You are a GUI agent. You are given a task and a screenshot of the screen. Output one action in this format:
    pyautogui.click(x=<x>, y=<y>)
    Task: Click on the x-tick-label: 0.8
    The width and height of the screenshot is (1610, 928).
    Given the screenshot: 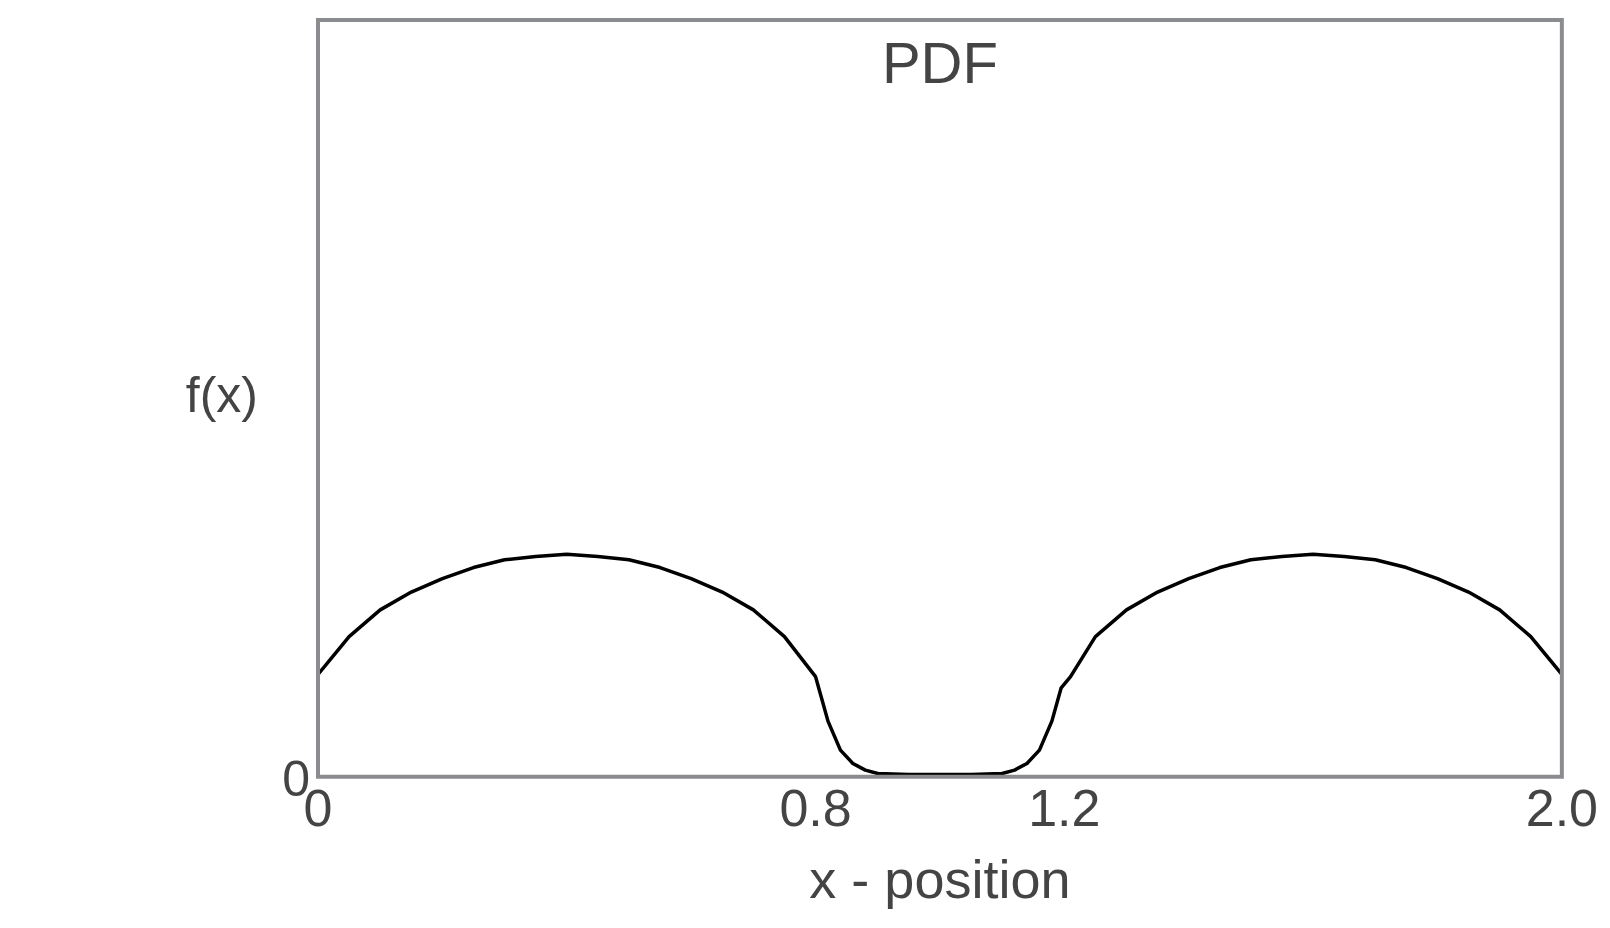 What is the action you would take?
    pyautogui.click(x=815, y=808)
    